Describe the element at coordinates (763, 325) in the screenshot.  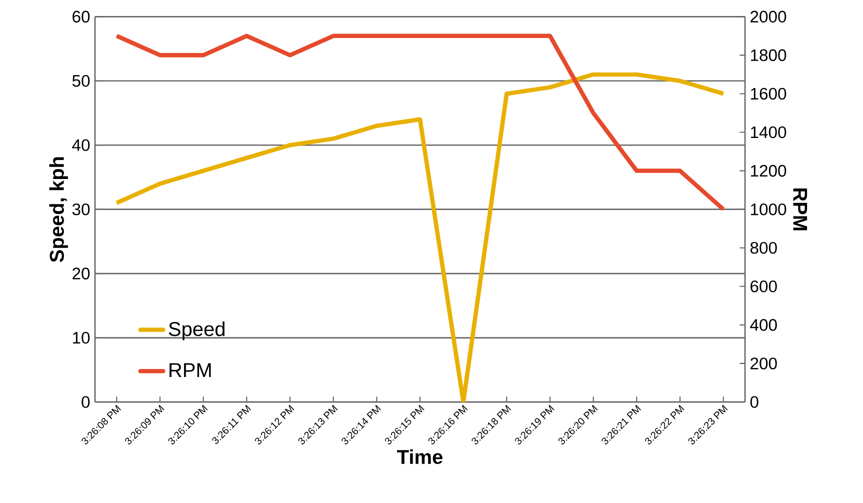
I see `y2-tick-label: 400` at that location.